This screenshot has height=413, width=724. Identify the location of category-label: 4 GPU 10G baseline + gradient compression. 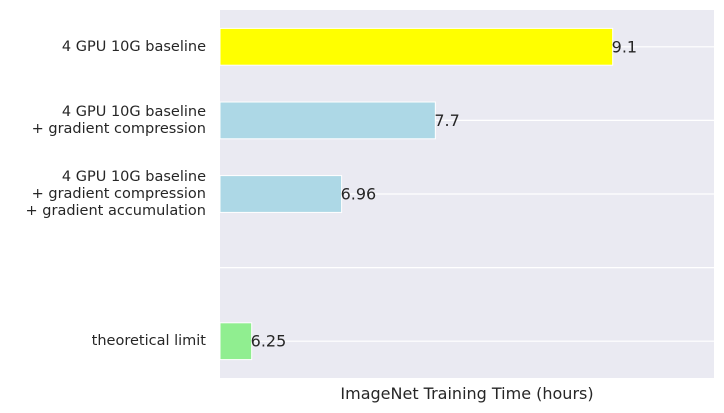
(119, 120).